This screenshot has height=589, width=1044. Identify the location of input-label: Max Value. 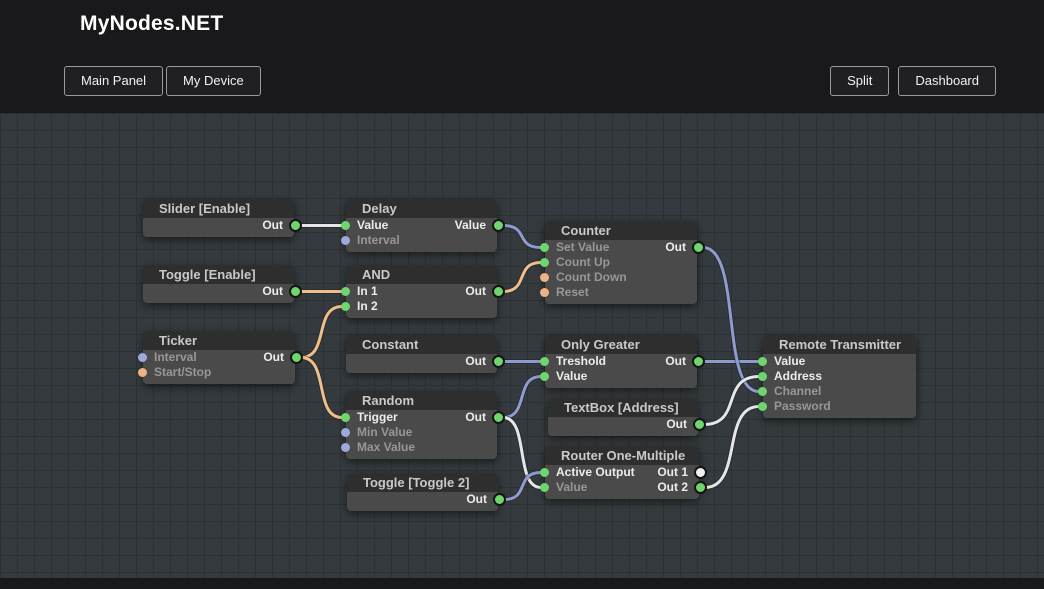
(386, 447).